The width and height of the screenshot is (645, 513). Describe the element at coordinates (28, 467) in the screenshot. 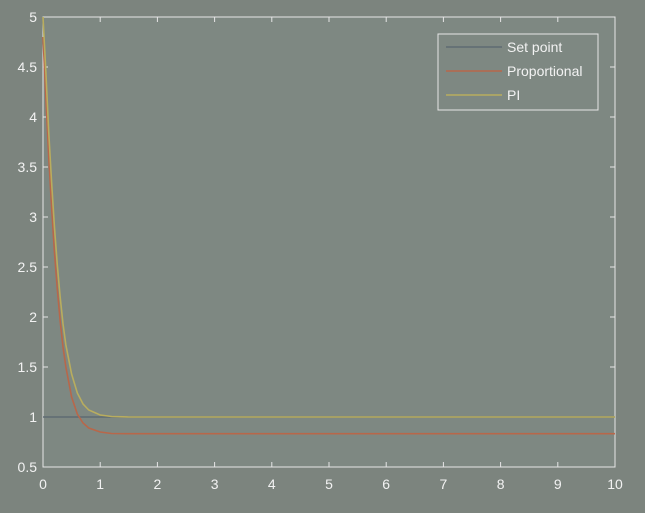

I see `y-tick-label: 0.5` at that location.